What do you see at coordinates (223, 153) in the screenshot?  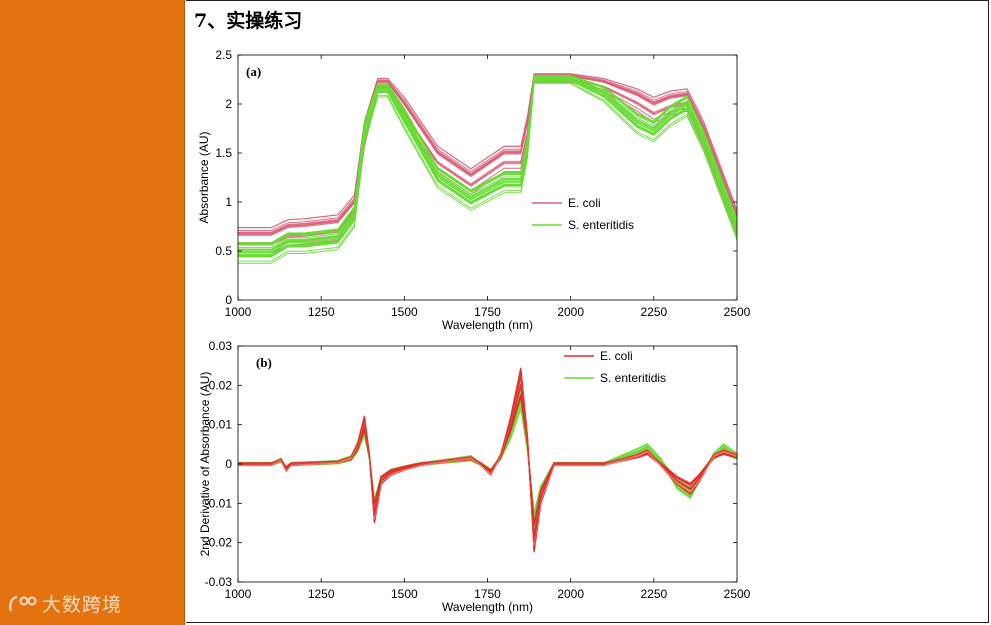 I see `y-tick-label: 1.5` at bounding box center [223, 153].